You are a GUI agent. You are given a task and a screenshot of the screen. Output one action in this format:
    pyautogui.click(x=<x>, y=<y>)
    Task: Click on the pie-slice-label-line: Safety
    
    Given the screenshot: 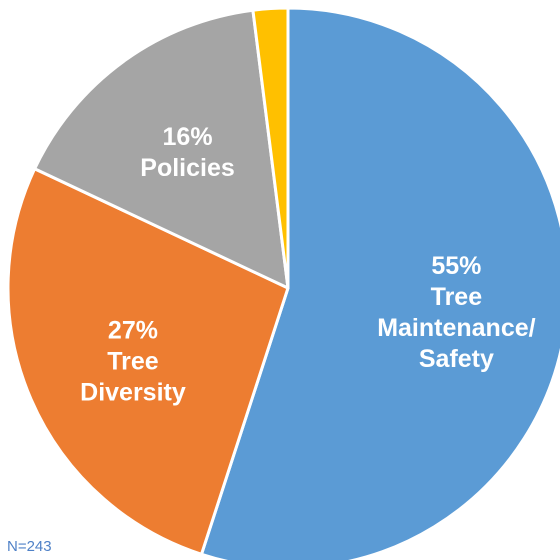 What is the action you would take?
    pyautogui.click(x=456, y=359)
    